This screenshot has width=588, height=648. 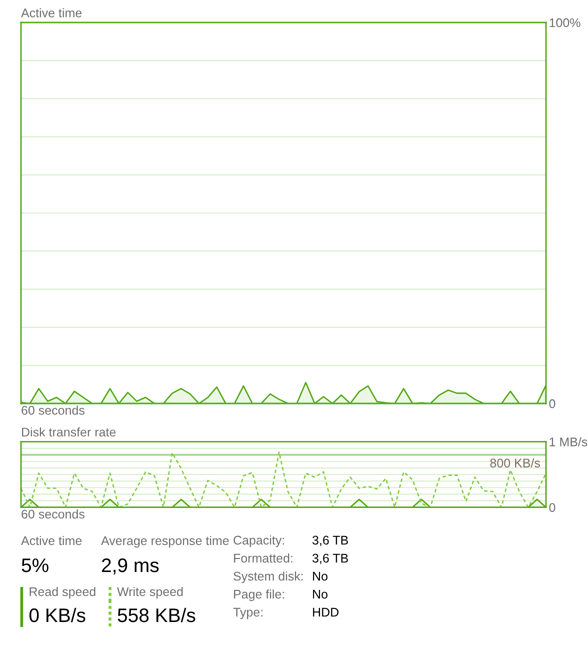 What do you see at coordinates (57, 615) in the screenshot?
I see `text: 0 KB/s` at bounding box center [57, 615].